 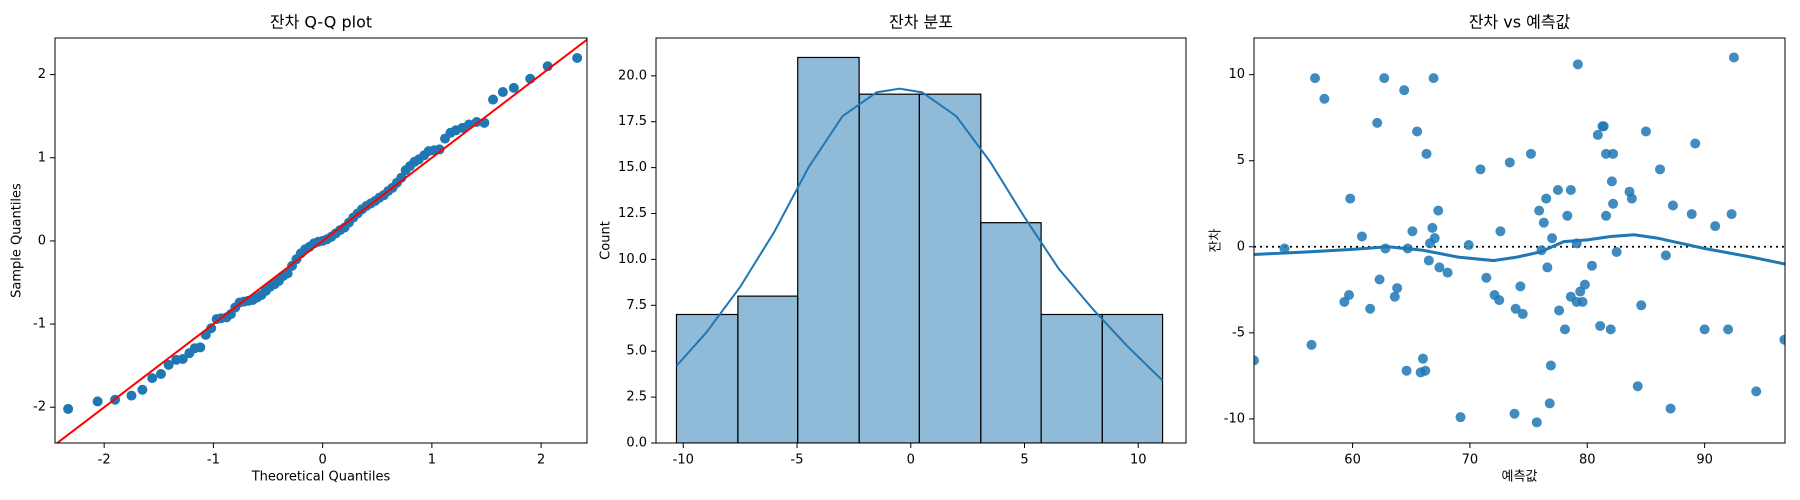 I want to click on y-tick-label: 2.5, so click(x=636, y=397).